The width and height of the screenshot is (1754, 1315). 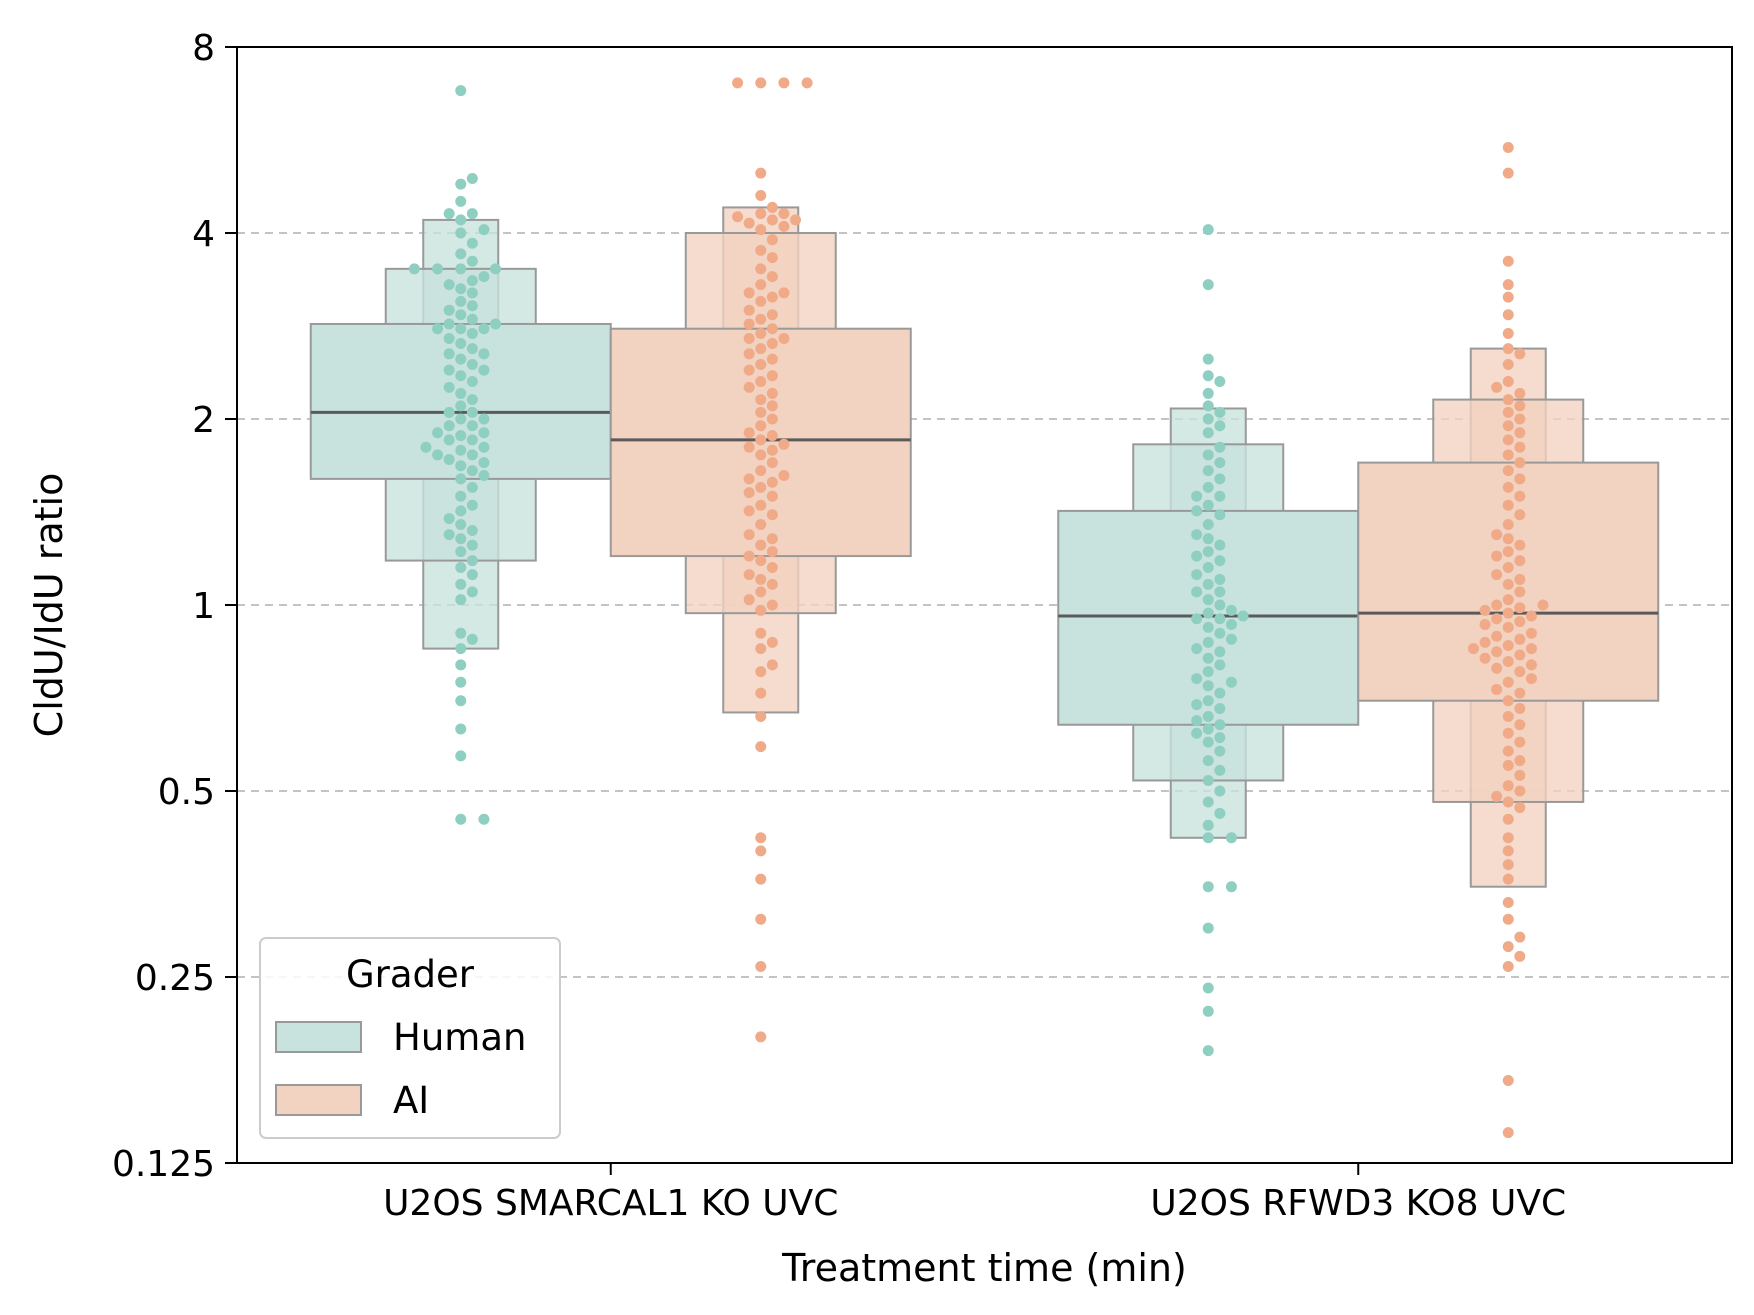 What do you see at coordinates (174, 606) in the screenshot?
I see `y-axis-ticks: 0.125 0.25 0.5 1 2 4 8` at bounding box center [174, 606].